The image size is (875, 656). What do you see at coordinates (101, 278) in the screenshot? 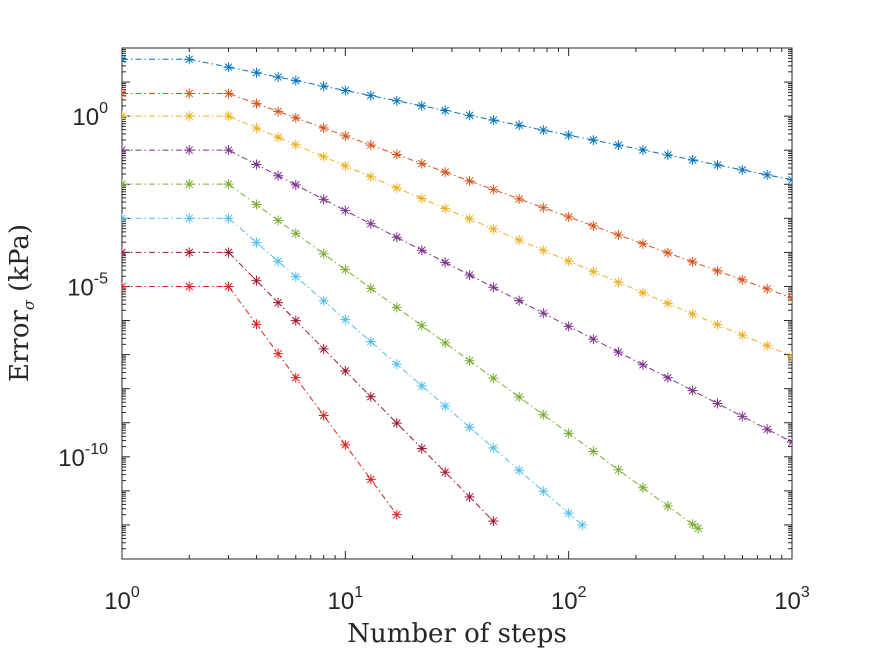
I see `y-tick-exponent: -5` at bounding box center [101, 278].